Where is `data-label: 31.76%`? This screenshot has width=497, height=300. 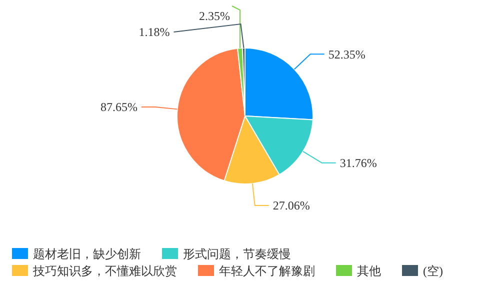
data-label: 31.76% is located at coordinates (358, 163).